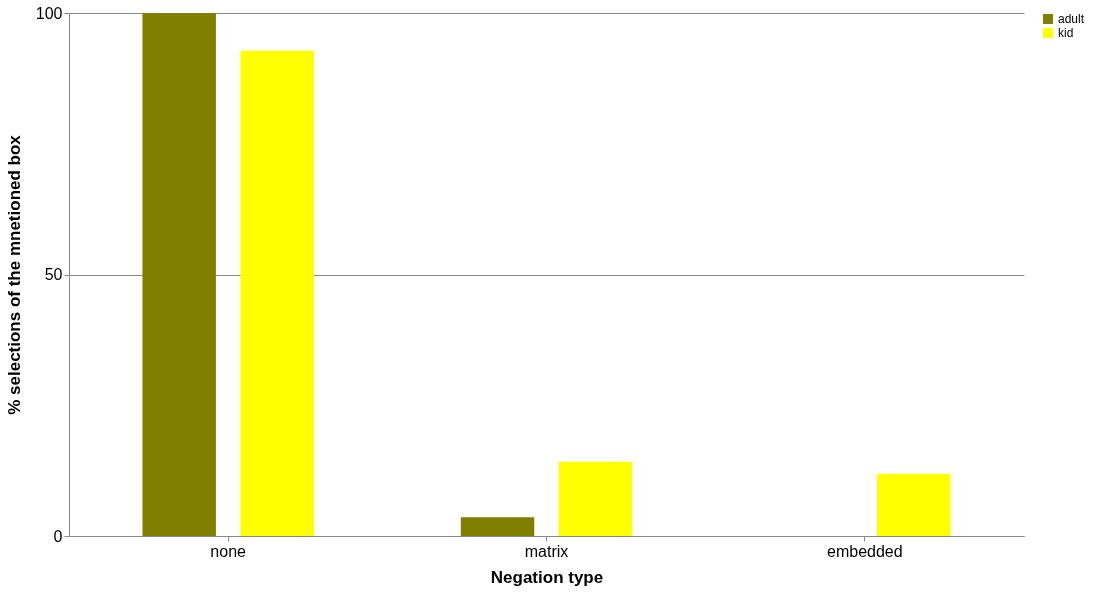 The width and height of the screenshot is (1096, 594). What do you see at coordinates (53, 274) in the screenshot?
I see `y-tick-label: 50` at bounding box center [53, 274].